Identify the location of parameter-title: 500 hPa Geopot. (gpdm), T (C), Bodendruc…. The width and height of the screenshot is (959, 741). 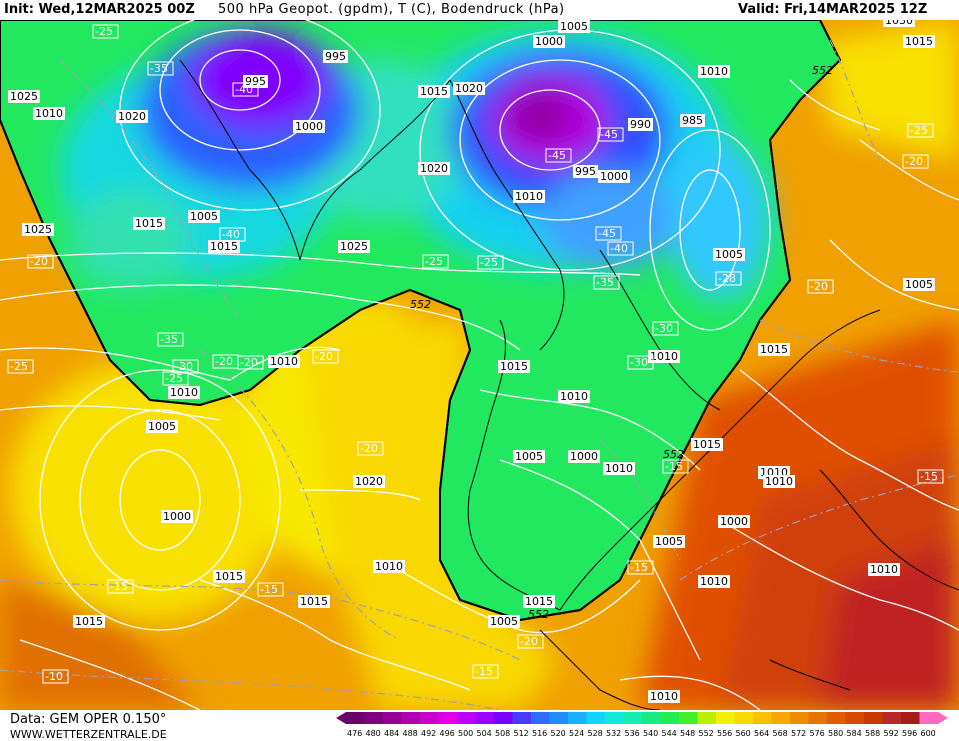
(391, 9).